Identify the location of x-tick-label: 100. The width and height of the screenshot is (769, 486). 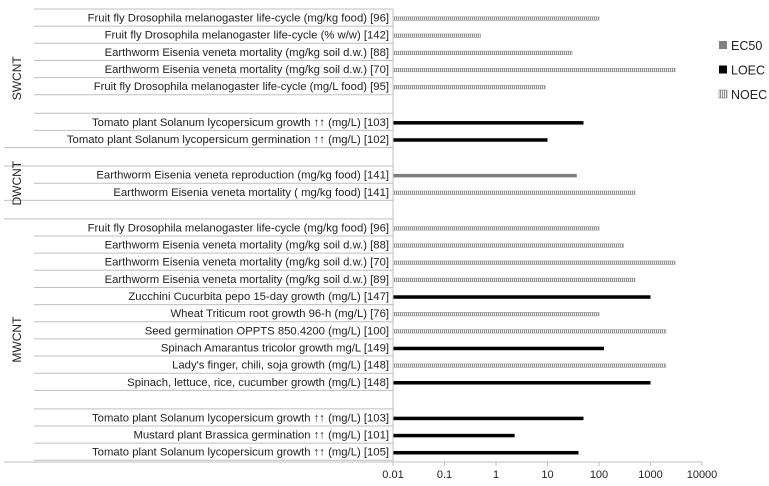
(599, 475).